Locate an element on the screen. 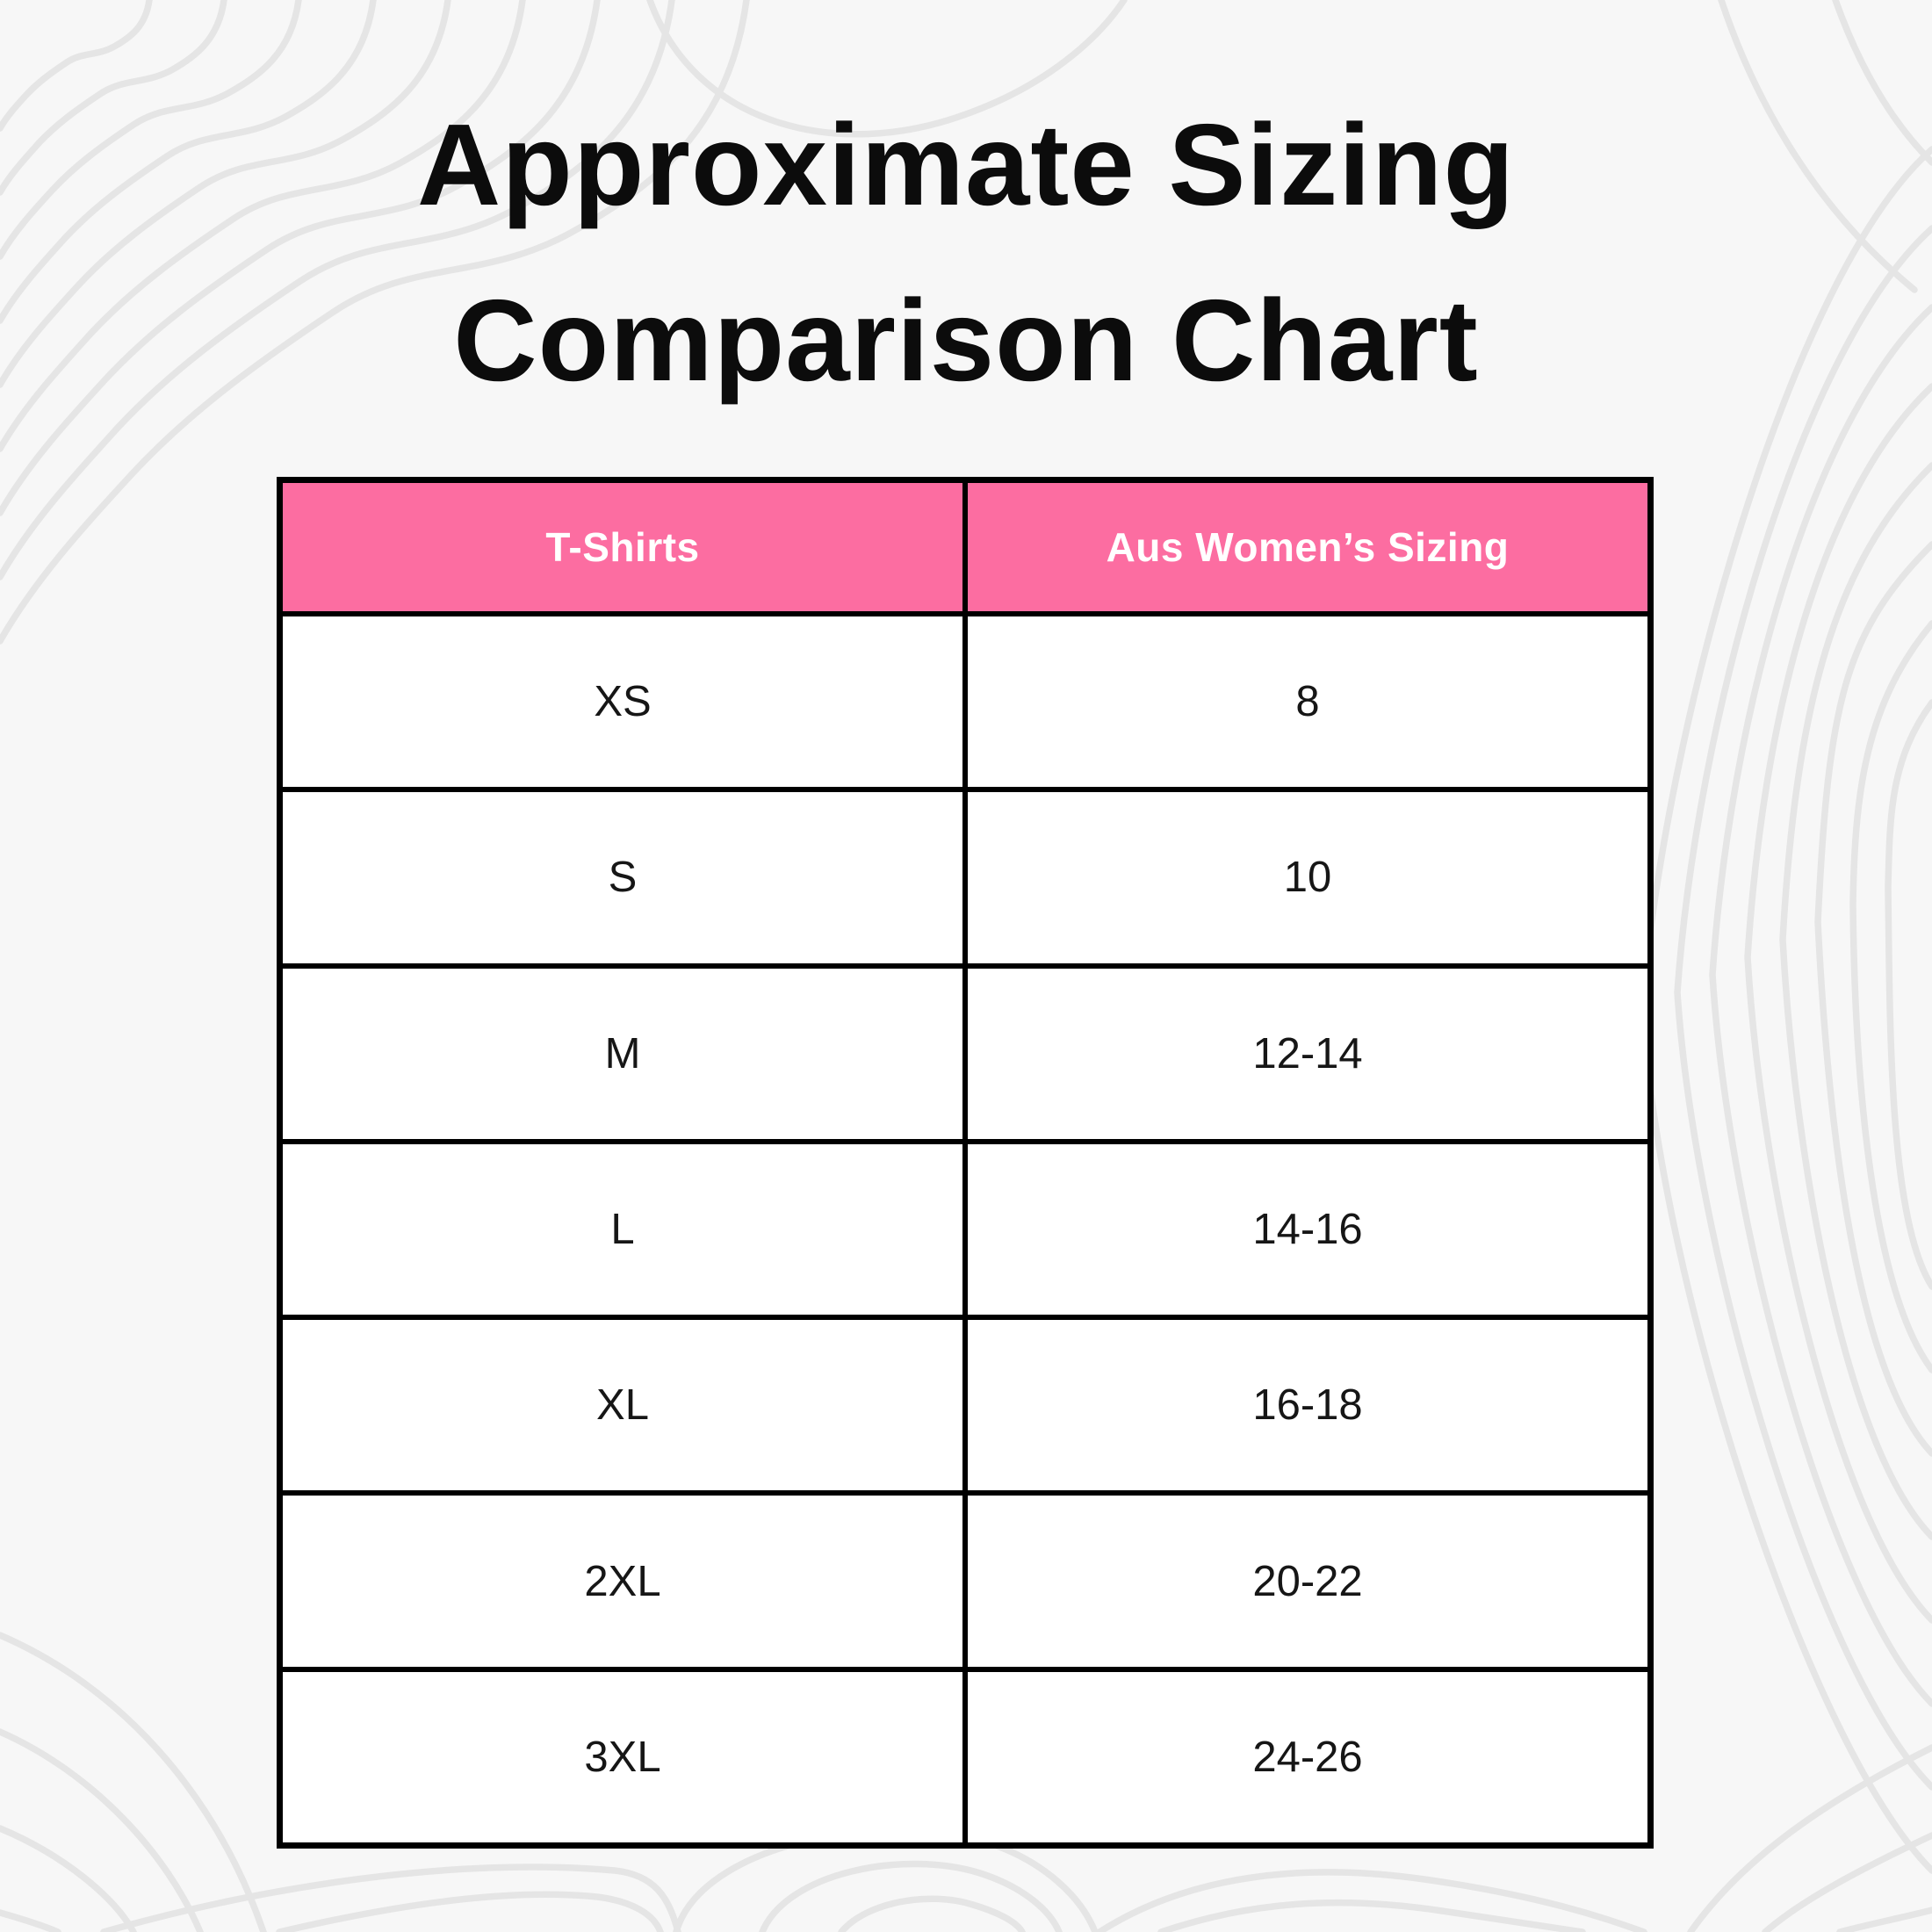 The height and width of the screenshot is (1932, 1932). cell-tshirt-size: L is located at coordinates (623, 1229).